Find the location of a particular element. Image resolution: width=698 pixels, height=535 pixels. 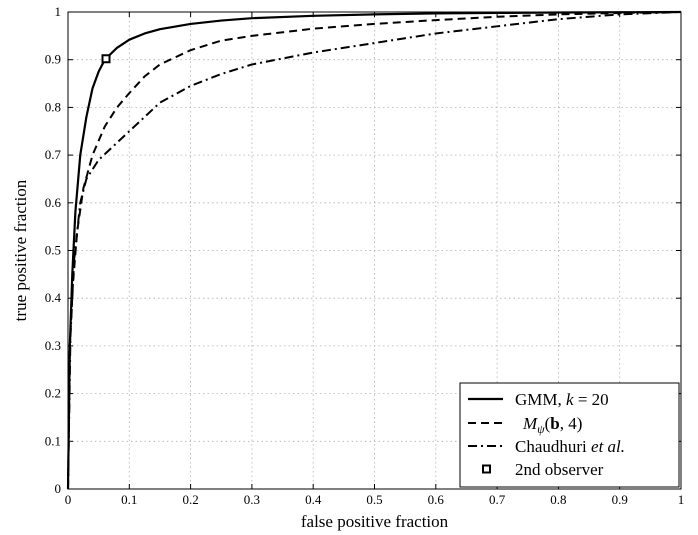

x-tick-label: 0.1 is located at coordinates (129, 499).